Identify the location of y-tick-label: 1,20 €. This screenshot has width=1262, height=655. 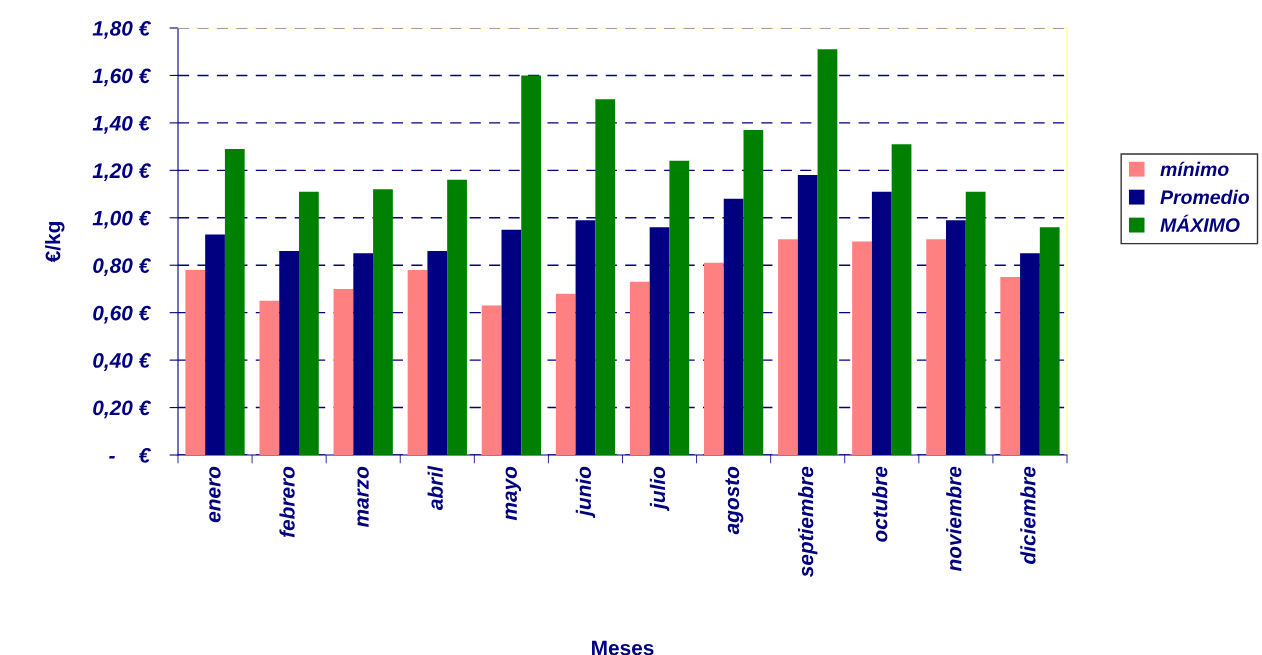
(121, 172).